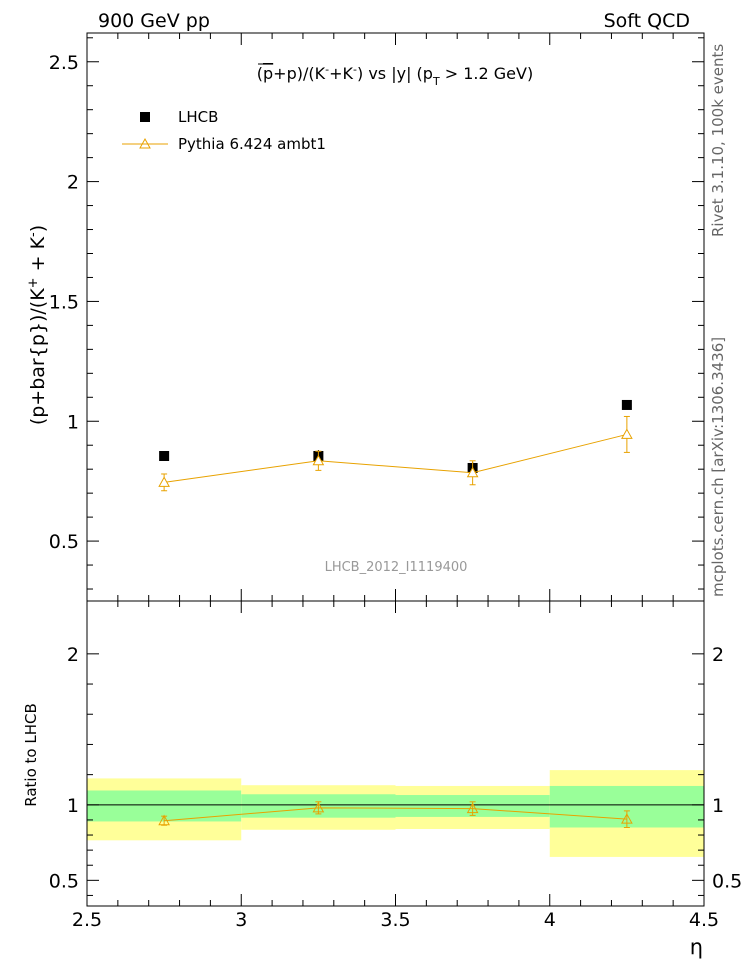  What do you see at coordinates (224, 130) in the screenshot?
I see `legend: LHCB Pythia 6.424 ambt1` at bounding box center [224, 130].